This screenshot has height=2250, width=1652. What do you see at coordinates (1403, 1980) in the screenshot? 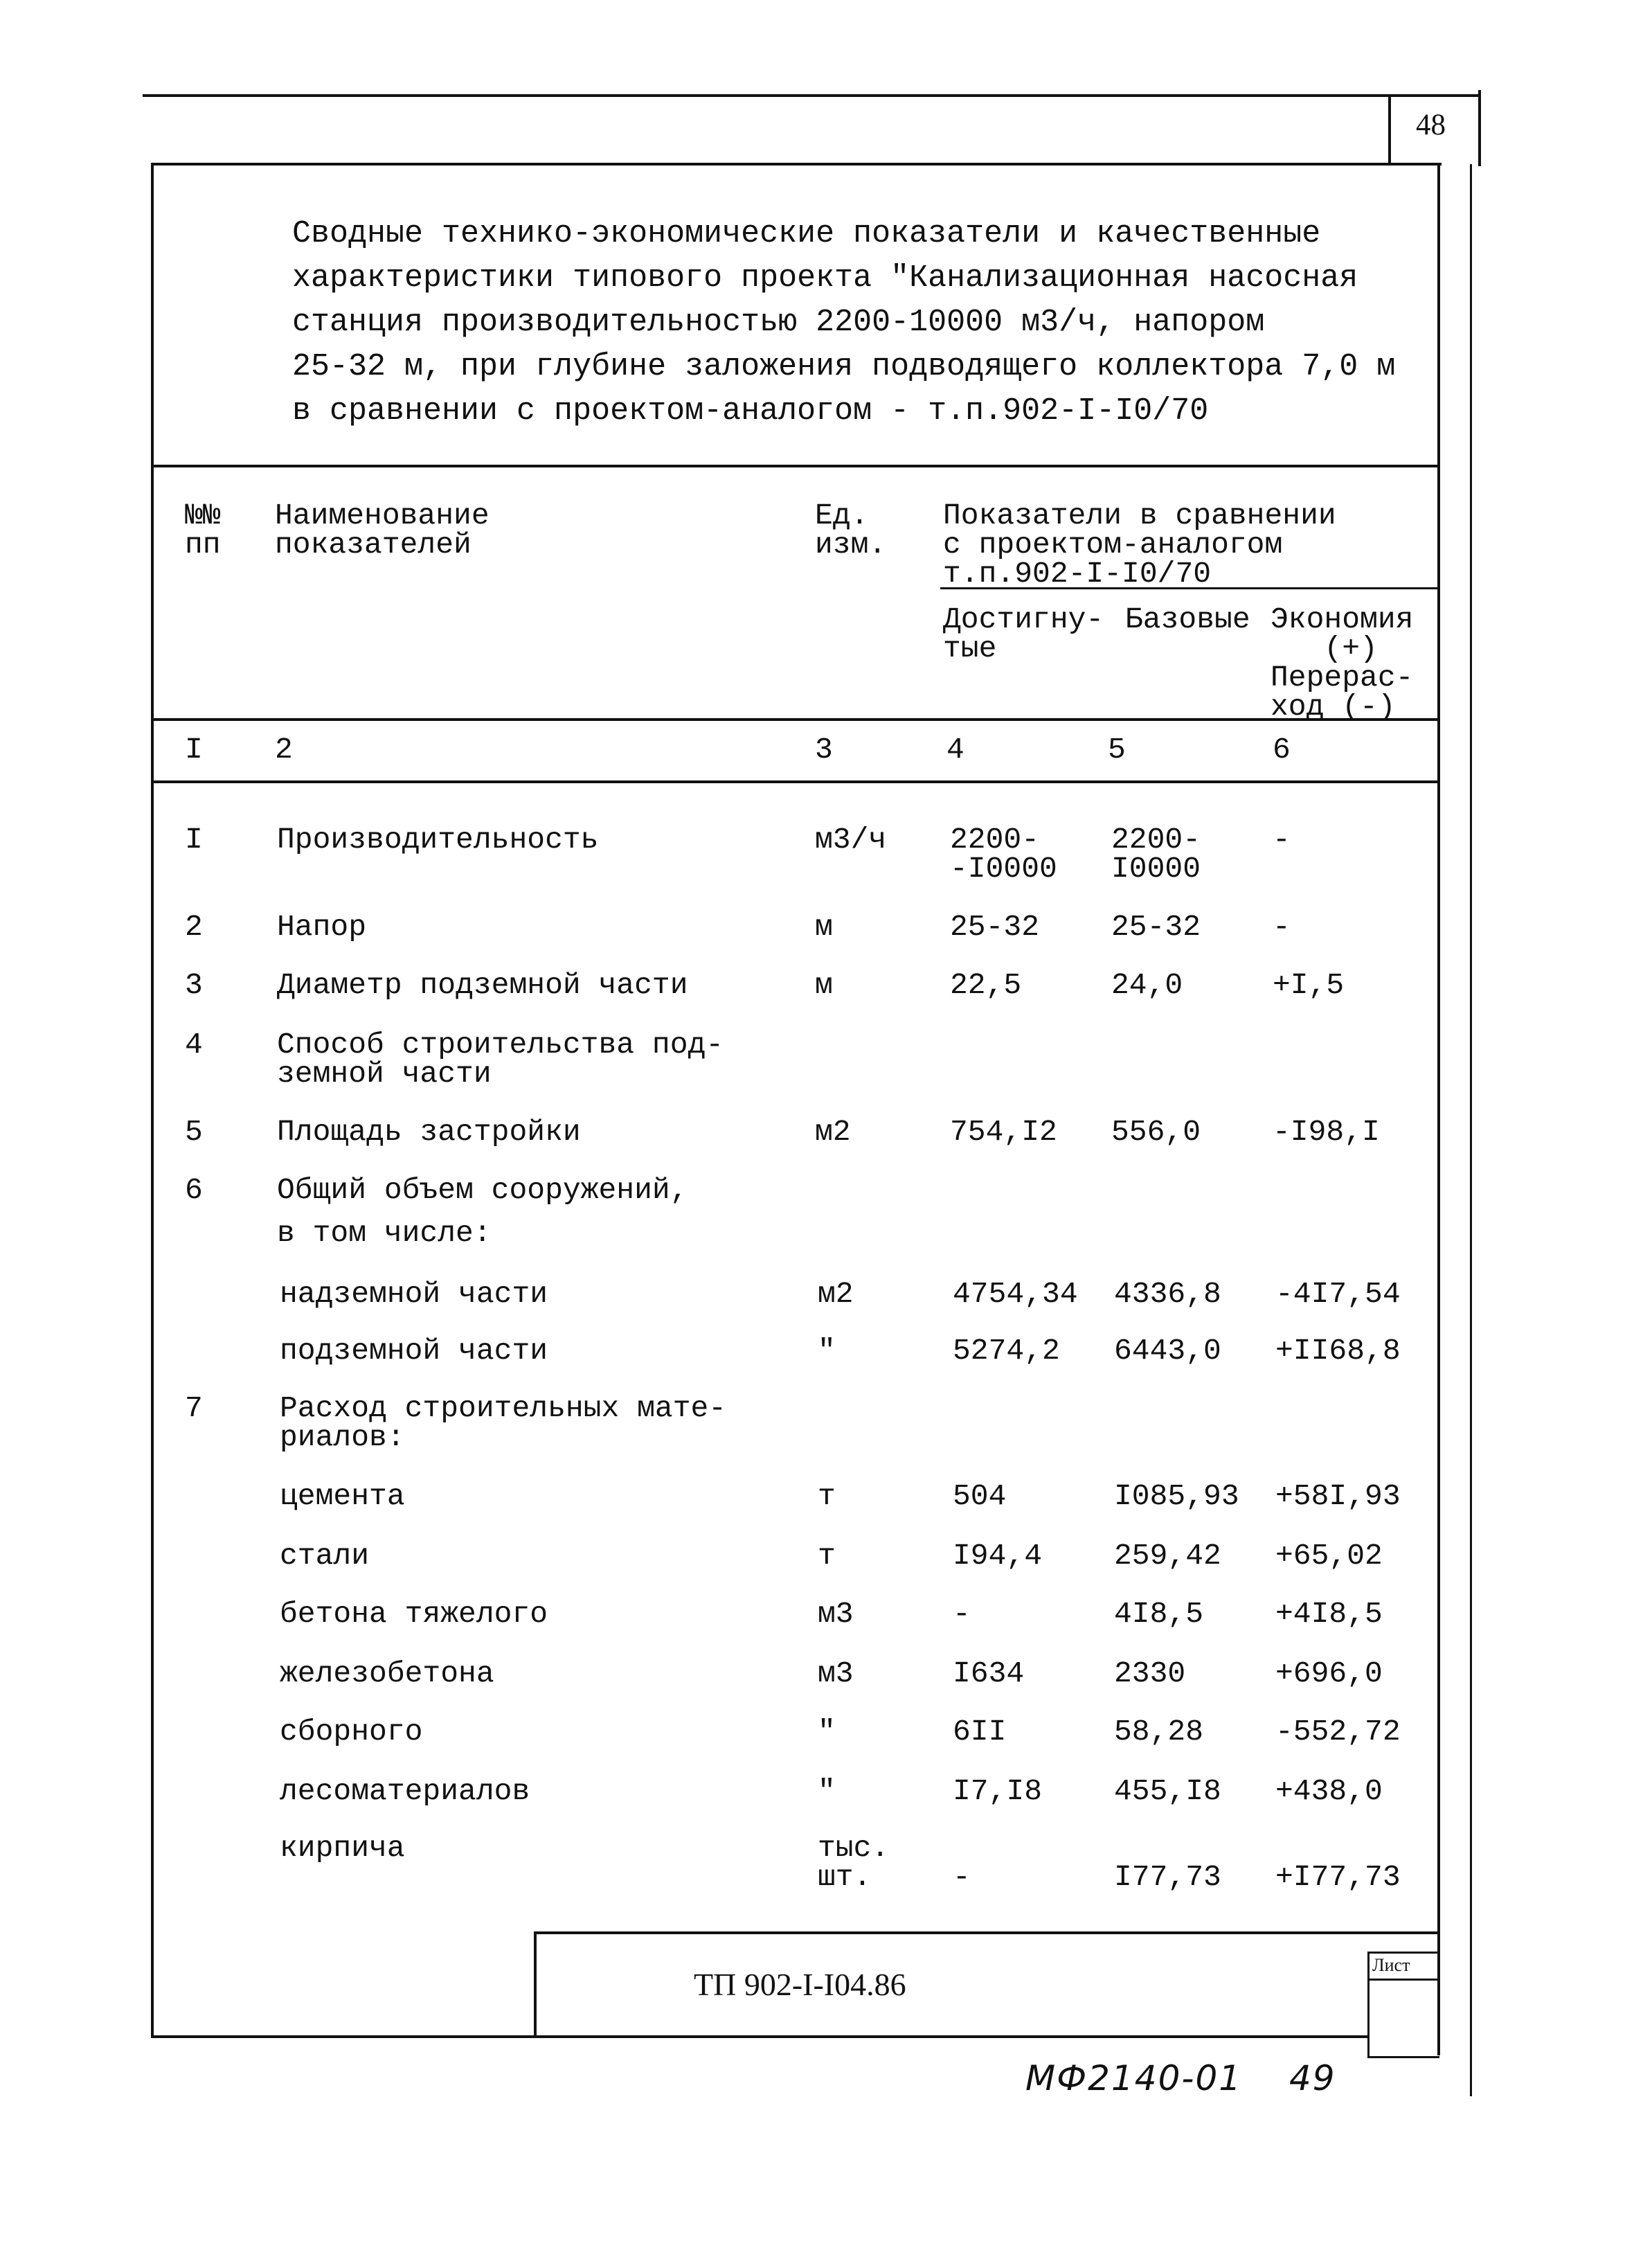
I see `sheet-box-divider` at bounding box center [1403, 1980].